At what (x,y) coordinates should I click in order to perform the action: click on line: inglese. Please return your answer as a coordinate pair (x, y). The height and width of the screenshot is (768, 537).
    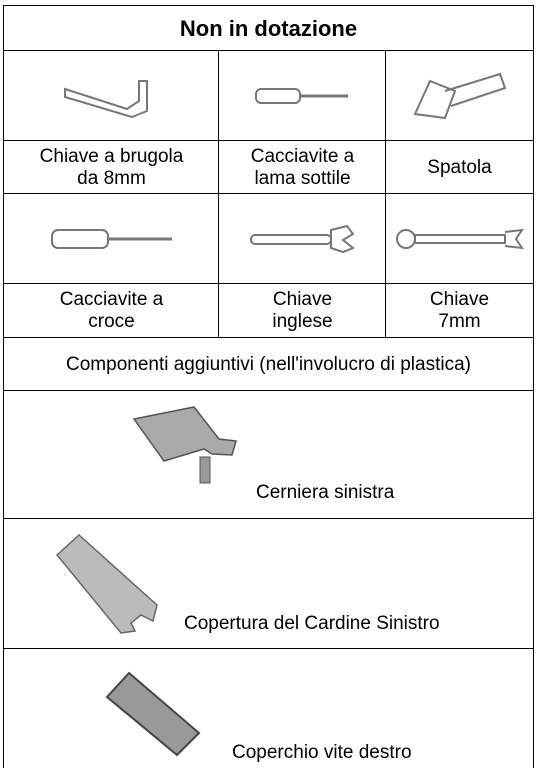
    Looking at the image, I should click on (302, 321).